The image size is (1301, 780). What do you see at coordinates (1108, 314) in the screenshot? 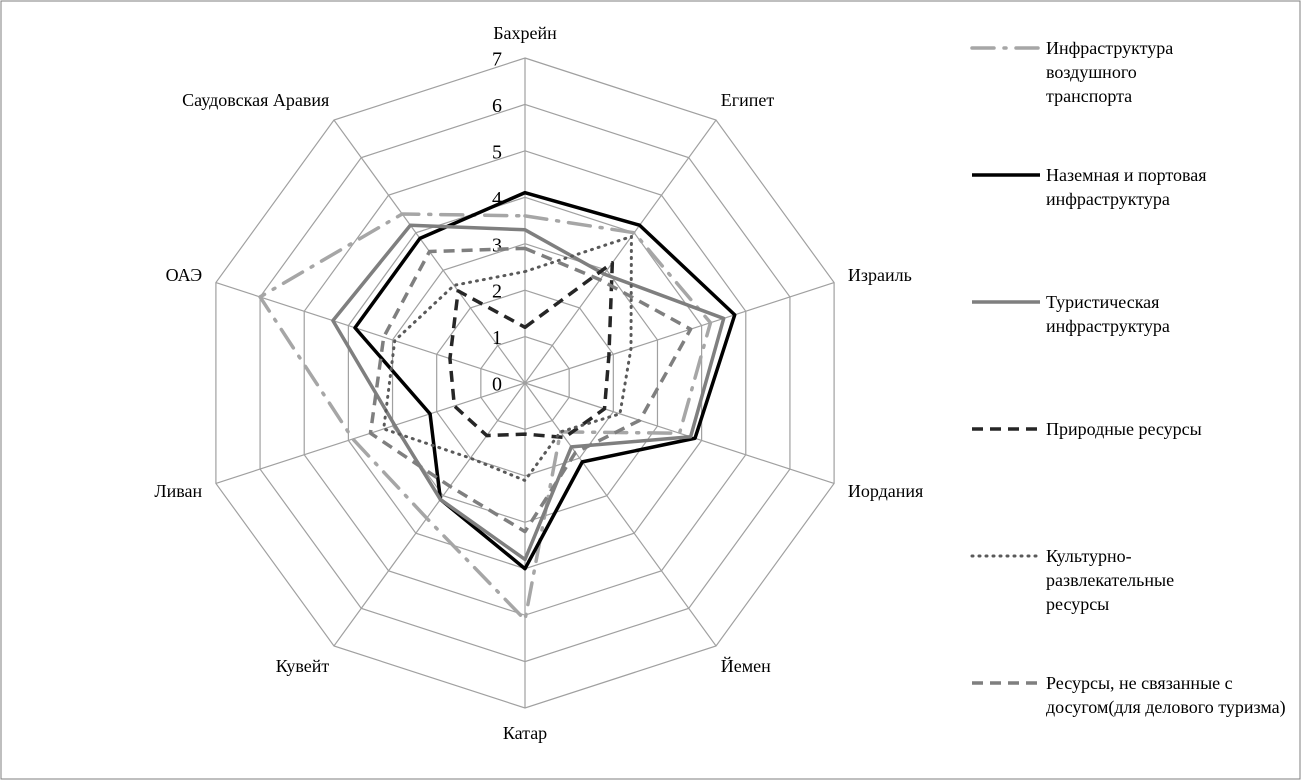
I see `legend-label: Туристическая инфраструктура` at bounding box center [1108, 314].